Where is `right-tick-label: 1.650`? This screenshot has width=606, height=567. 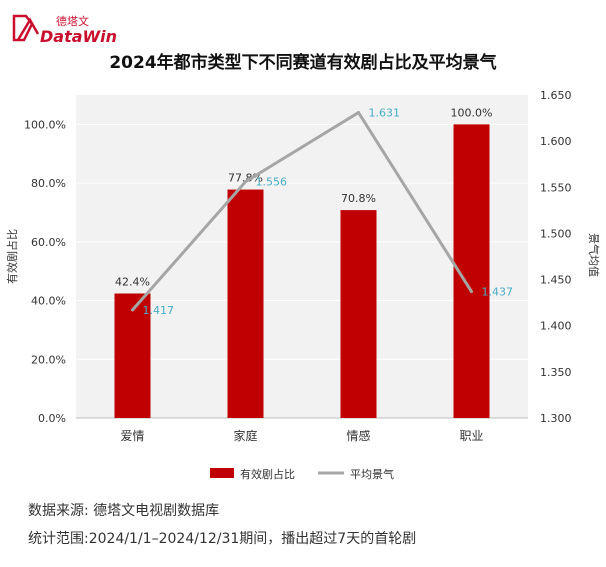
right-tick-label: 1.650 is located at coordinates (556, 95).